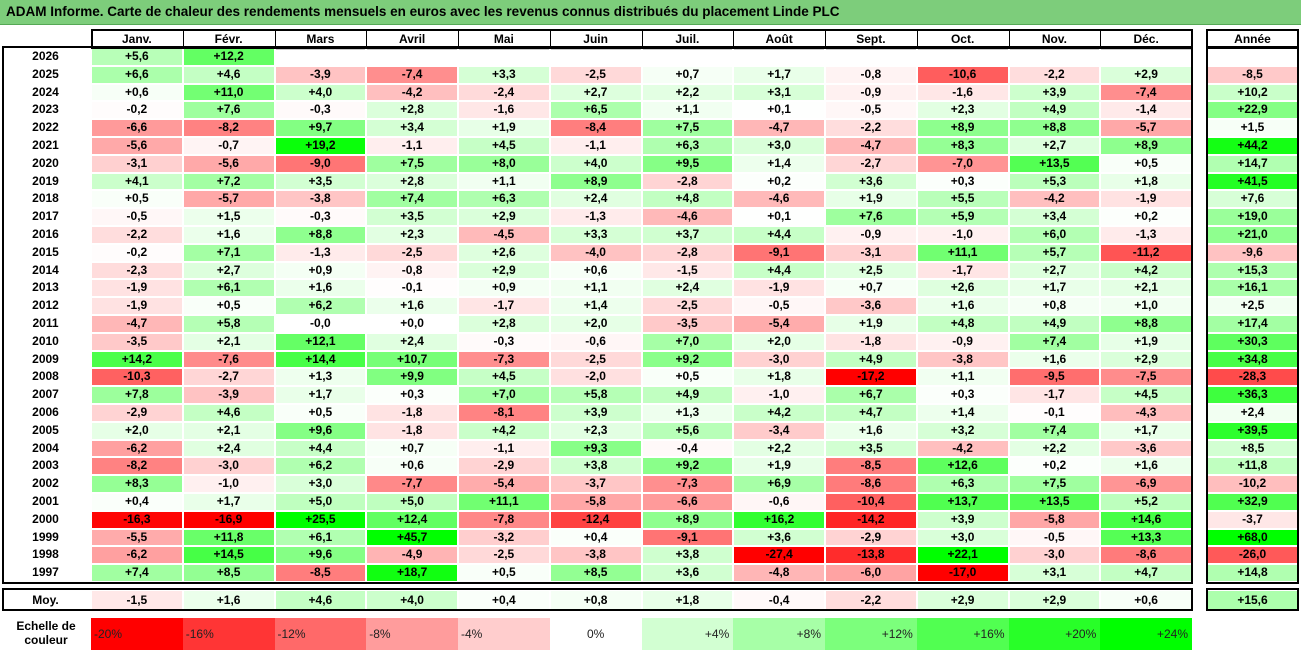 This screenshot has height=653, width=1301. I want to click on heatmap-cell: -5,5, so click(137, 537).